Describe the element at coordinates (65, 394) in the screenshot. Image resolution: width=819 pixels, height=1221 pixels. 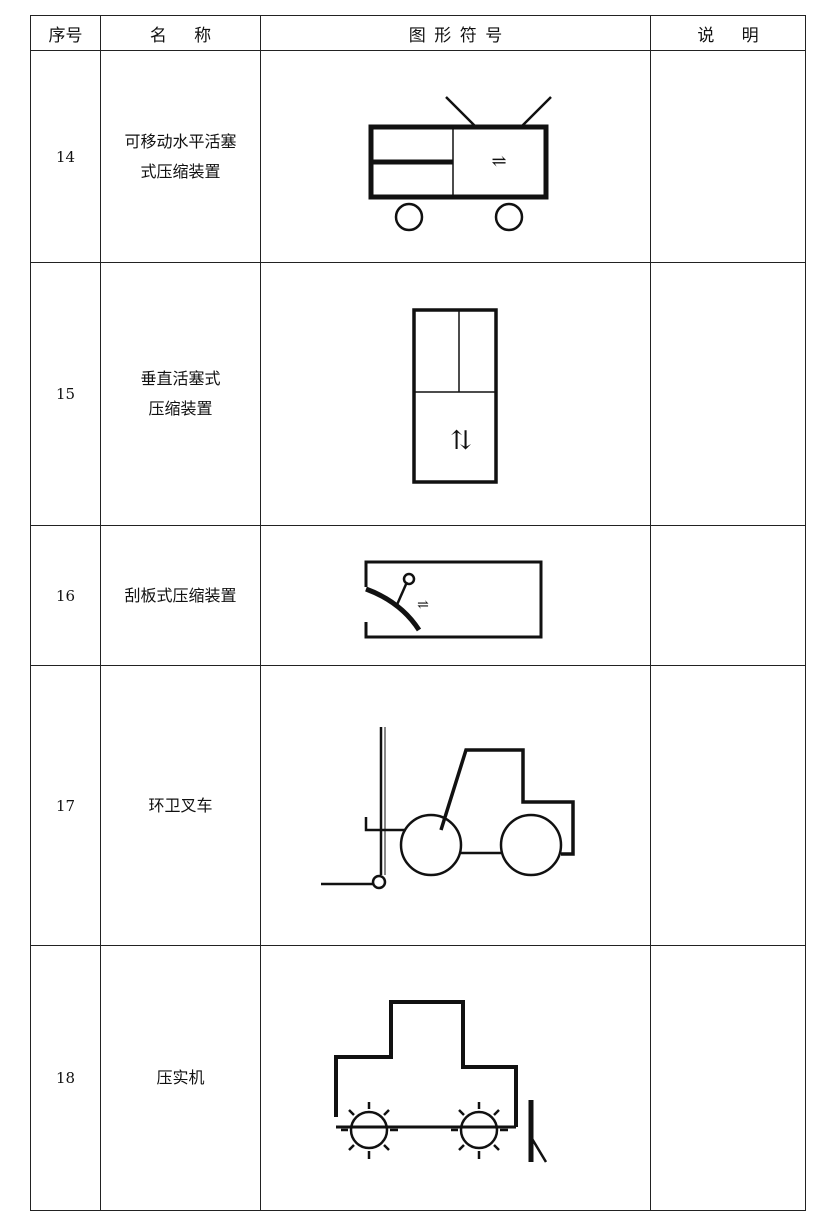
I see `row-number: 15` at that location.